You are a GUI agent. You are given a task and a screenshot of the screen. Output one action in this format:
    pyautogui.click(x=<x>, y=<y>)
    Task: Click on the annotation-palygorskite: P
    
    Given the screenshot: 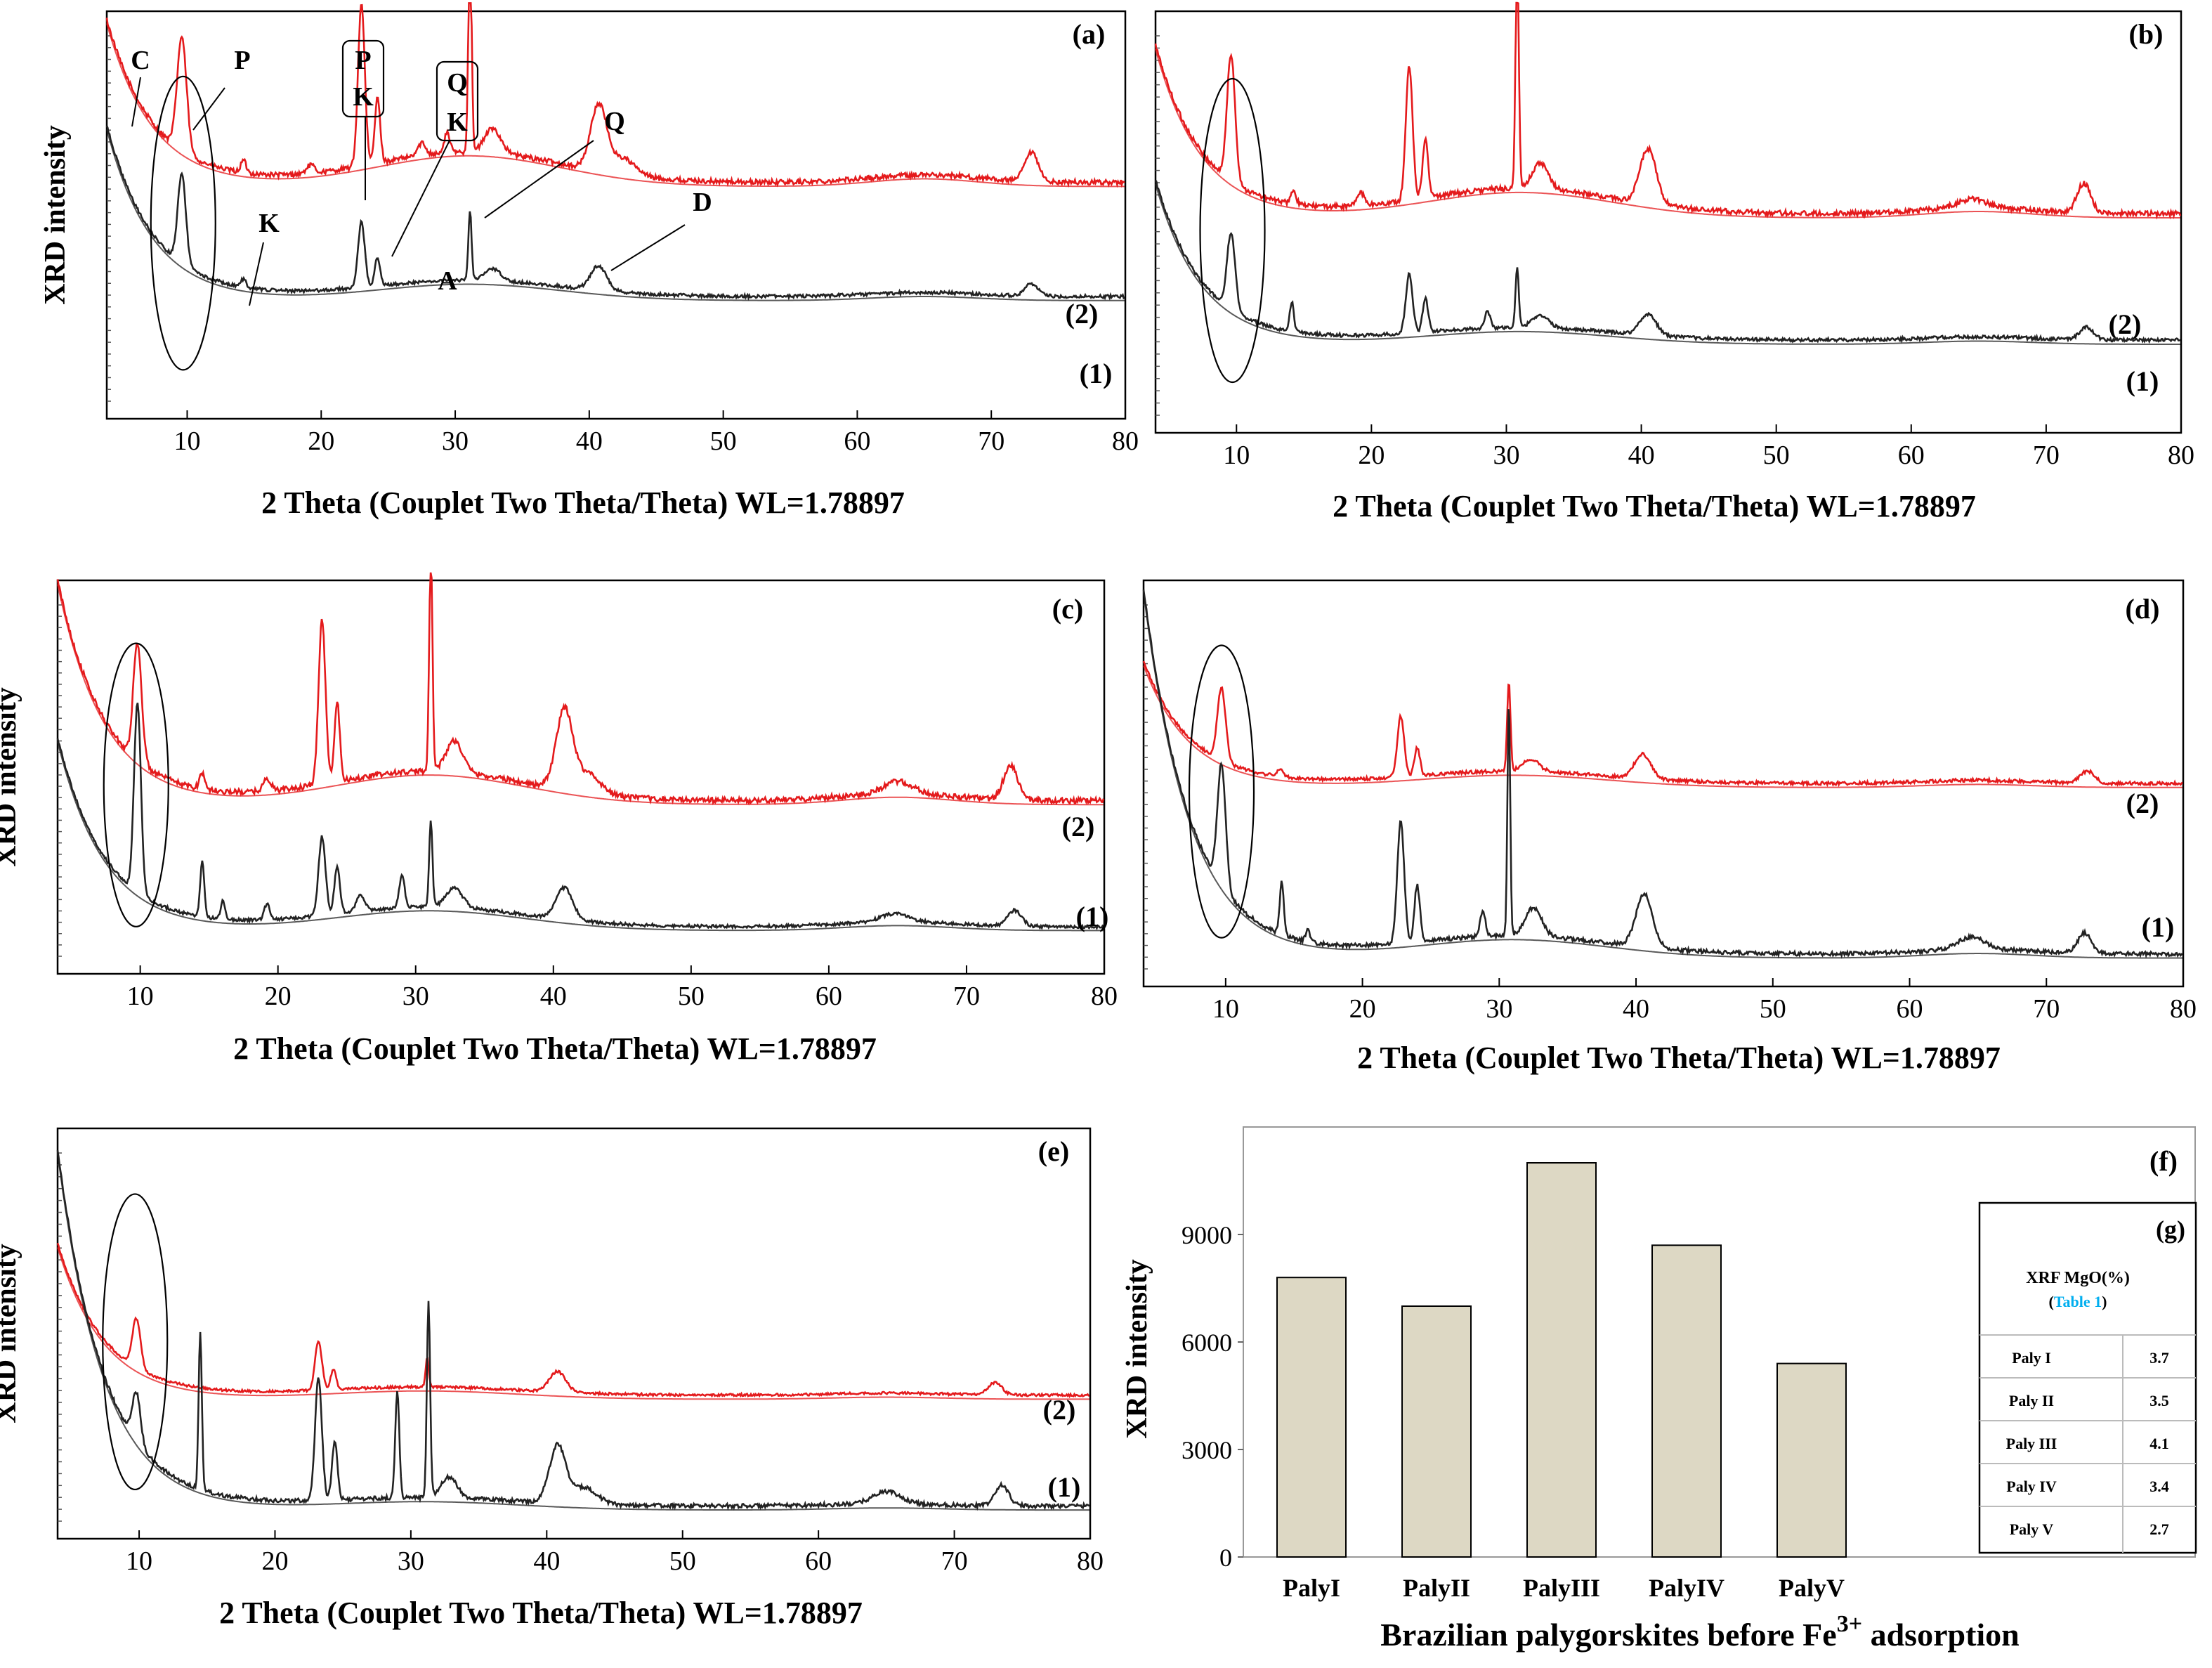 What is the action you would take?
    pyautogui.click(x=363, y=60)
    